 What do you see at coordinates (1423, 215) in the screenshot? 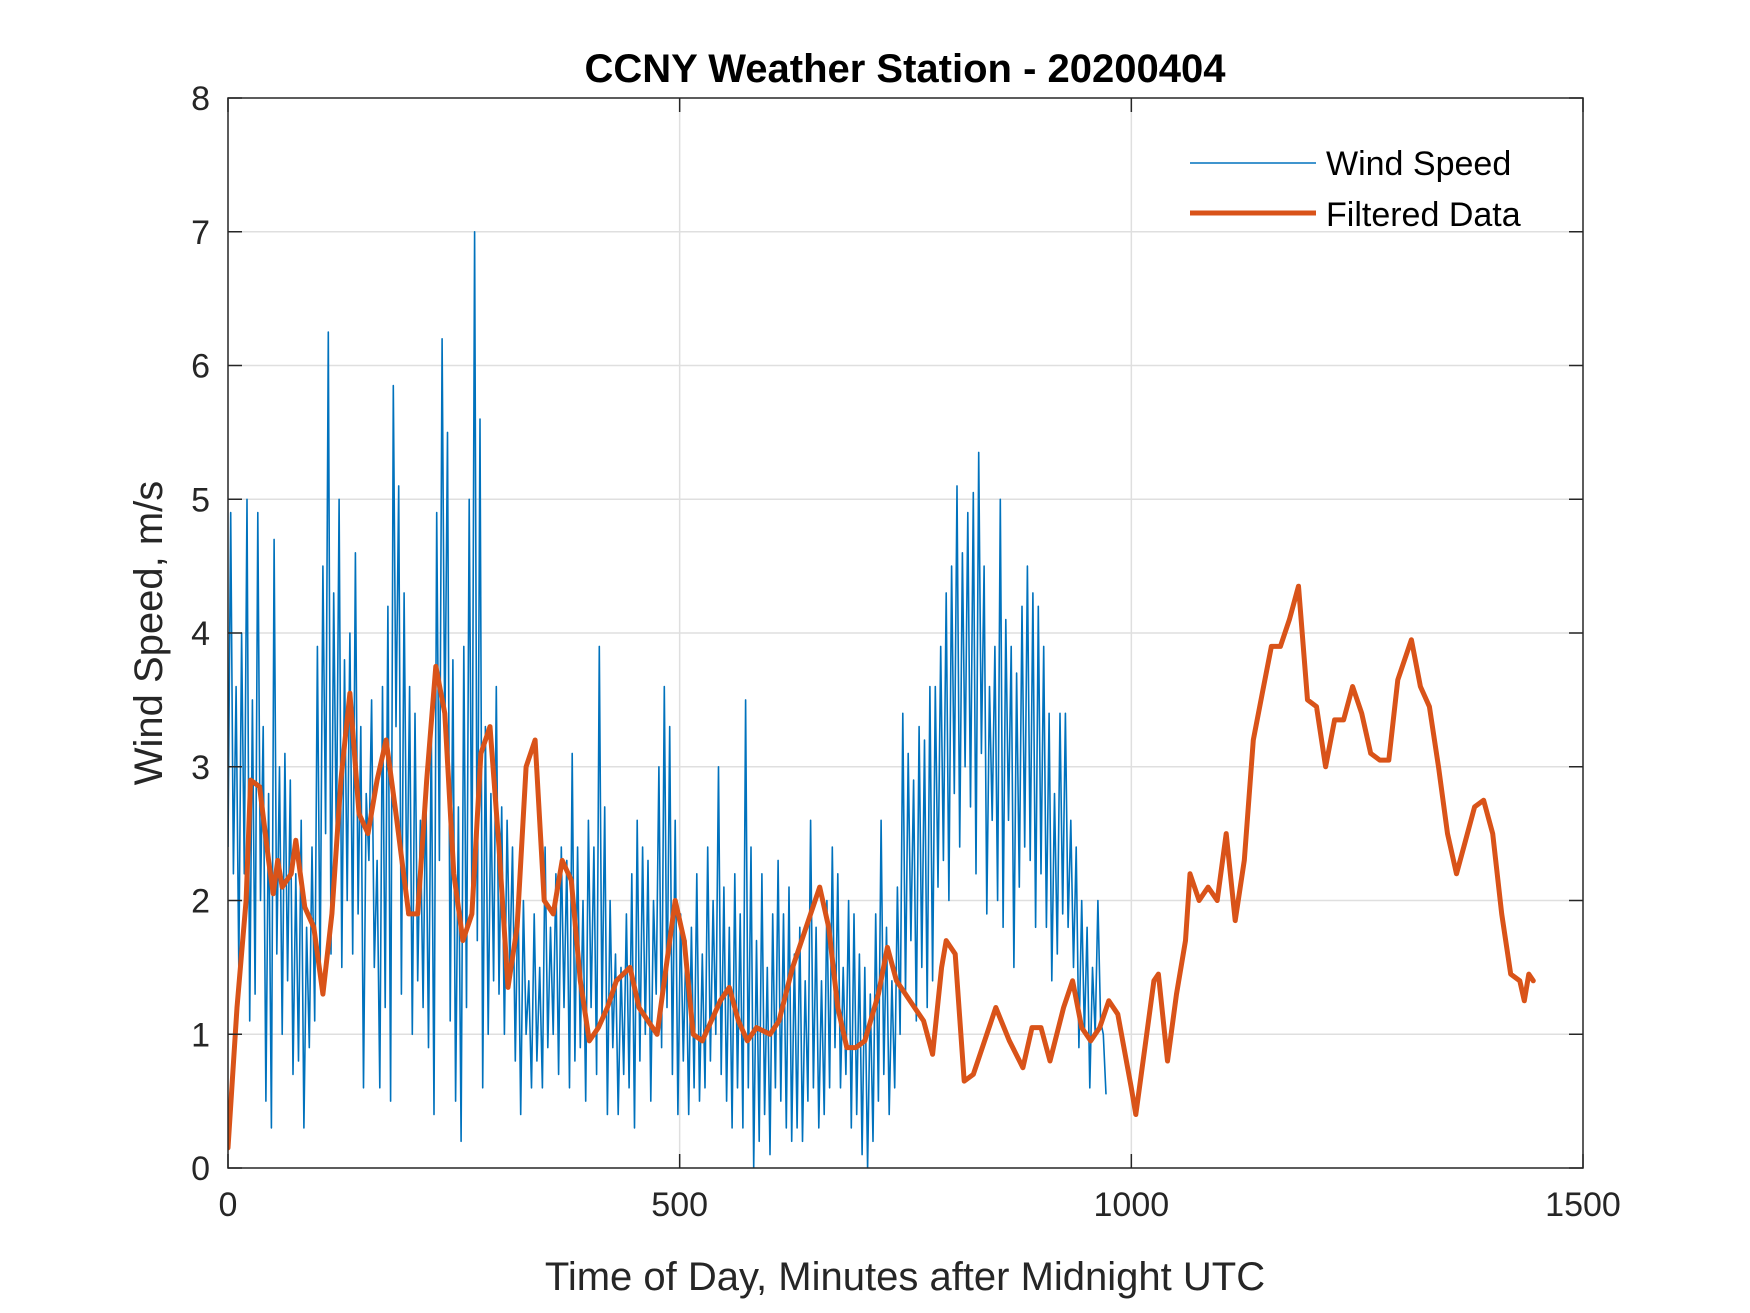
I see `legend-label-filtered-data: Filtered Data` at bounding box center [1423, 215].